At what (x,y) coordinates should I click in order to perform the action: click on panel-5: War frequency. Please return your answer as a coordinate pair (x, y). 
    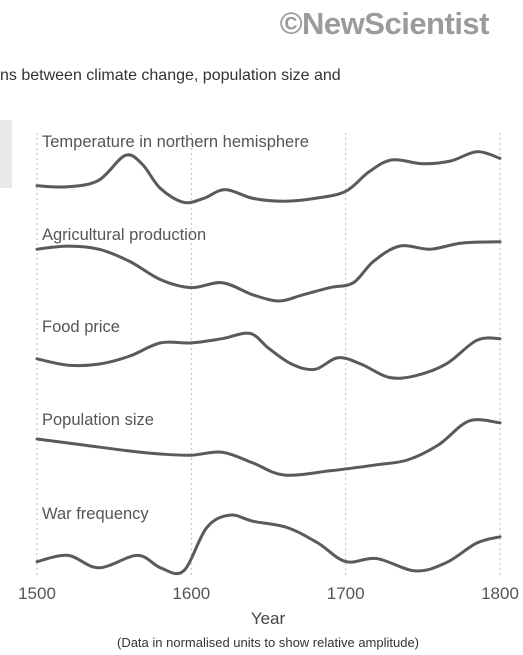
    Looking at the image, I should click on (268, 540).